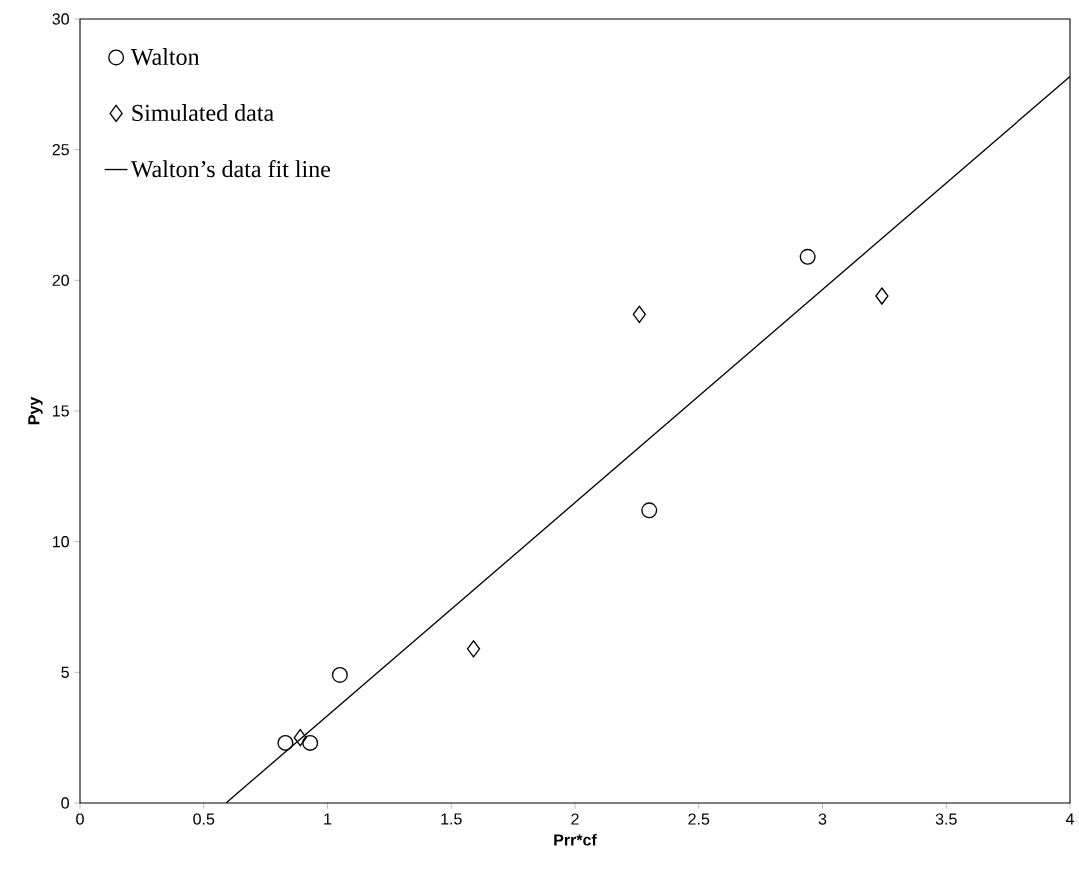 This screenshot has width=1079, height=883. I want to click on x-tick-label: 4, so click(1069, 819).